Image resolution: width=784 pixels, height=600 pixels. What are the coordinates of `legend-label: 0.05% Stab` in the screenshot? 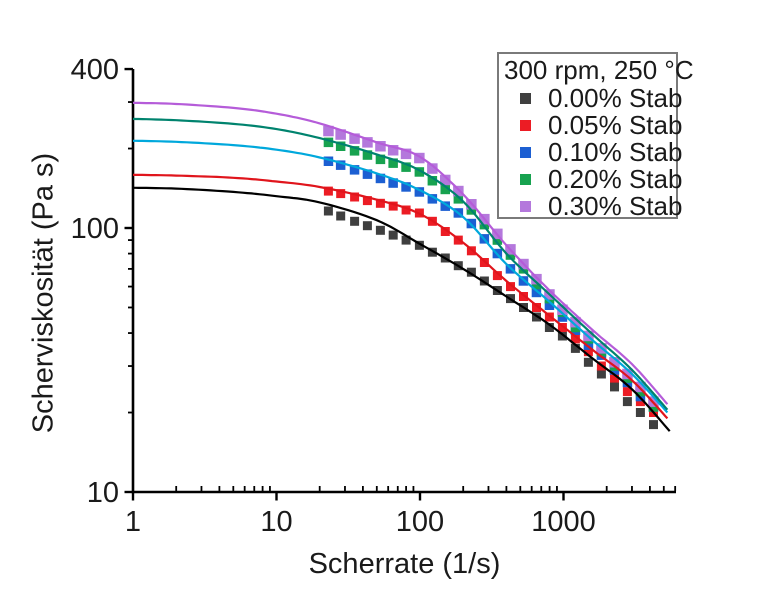 It's located at (615, 125).